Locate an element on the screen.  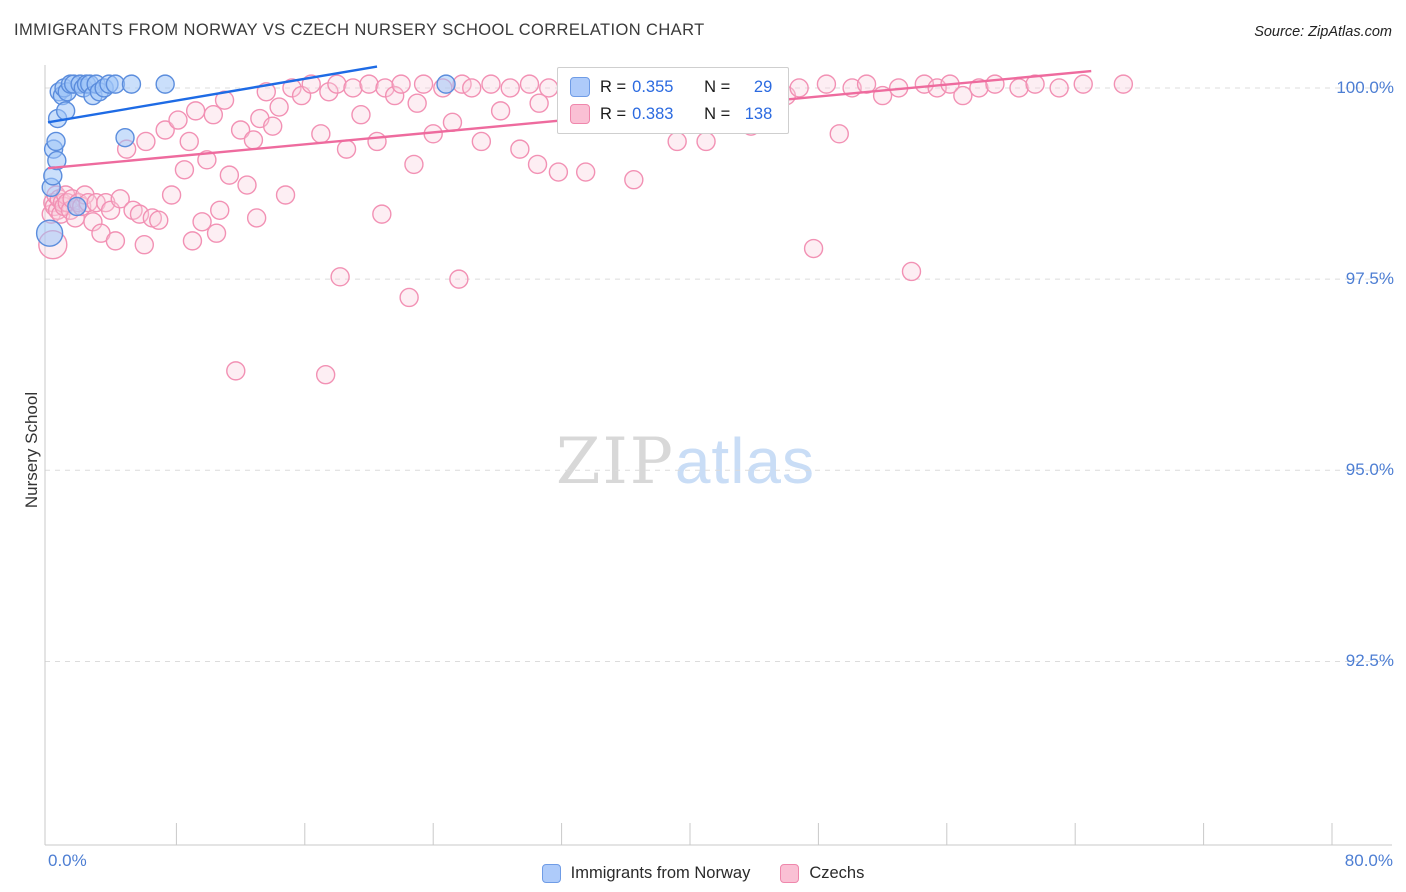
y-axis-title: Nursery School is located at coordinates (31, 450).